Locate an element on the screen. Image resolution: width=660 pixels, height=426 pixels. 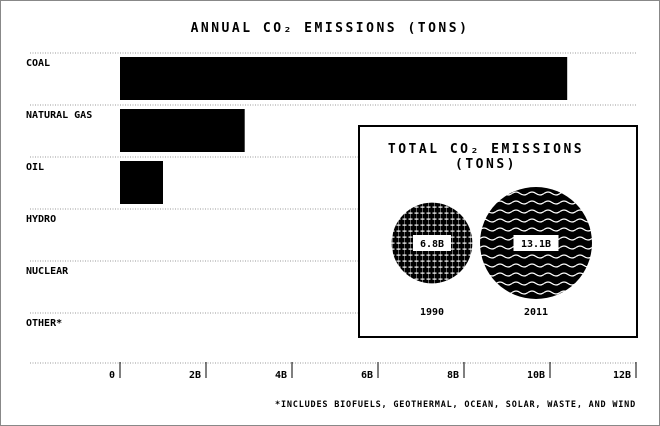
bubble-year-label: 1990 is located at coordinates (432, 312).